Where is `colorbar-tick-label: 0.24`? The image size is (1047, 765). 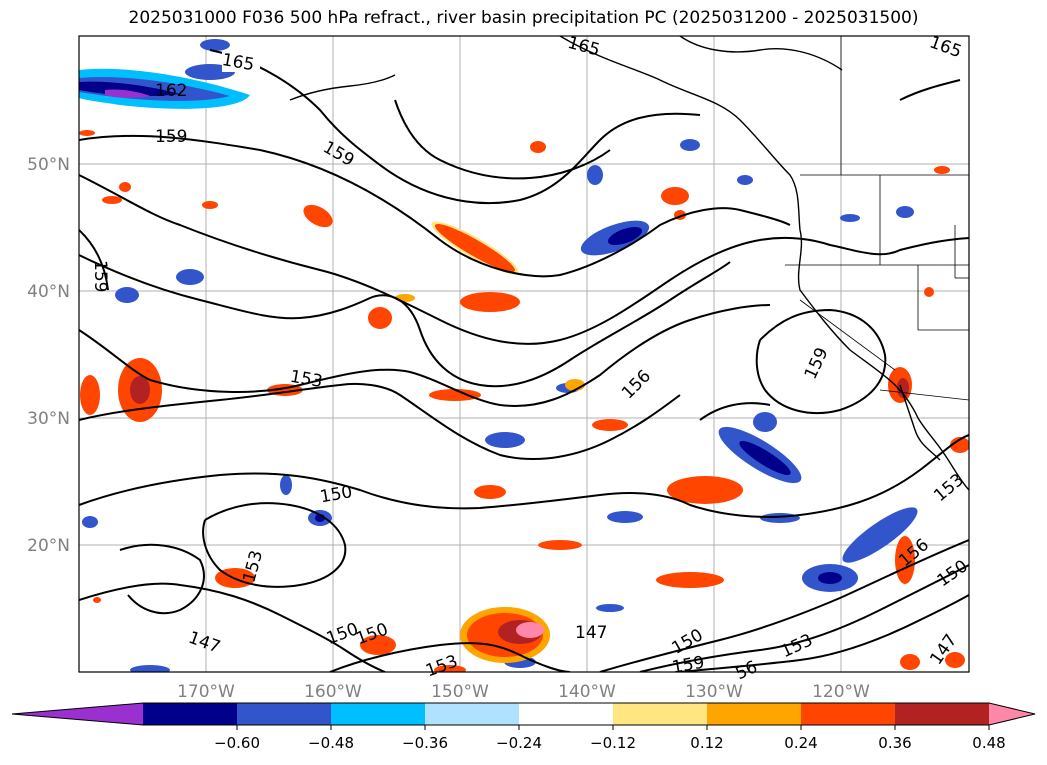 colorbar-tick-label: 0.24 is located at coordinates (800, 743).